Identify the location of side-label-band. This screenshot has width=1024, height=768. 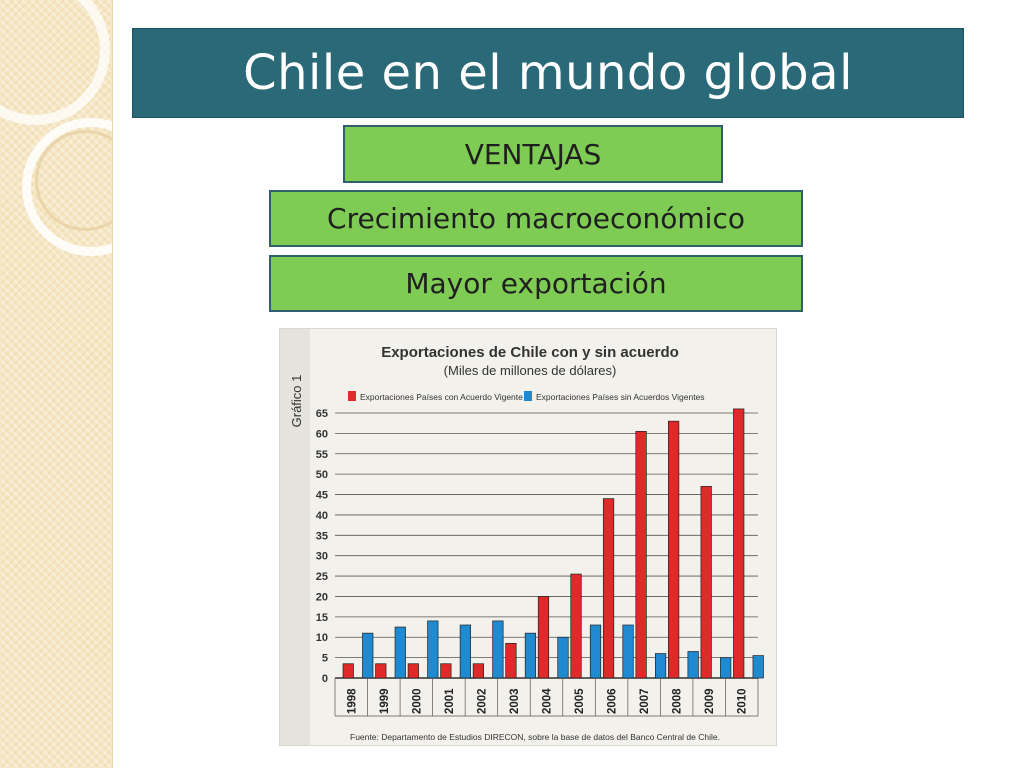
(295, 537).